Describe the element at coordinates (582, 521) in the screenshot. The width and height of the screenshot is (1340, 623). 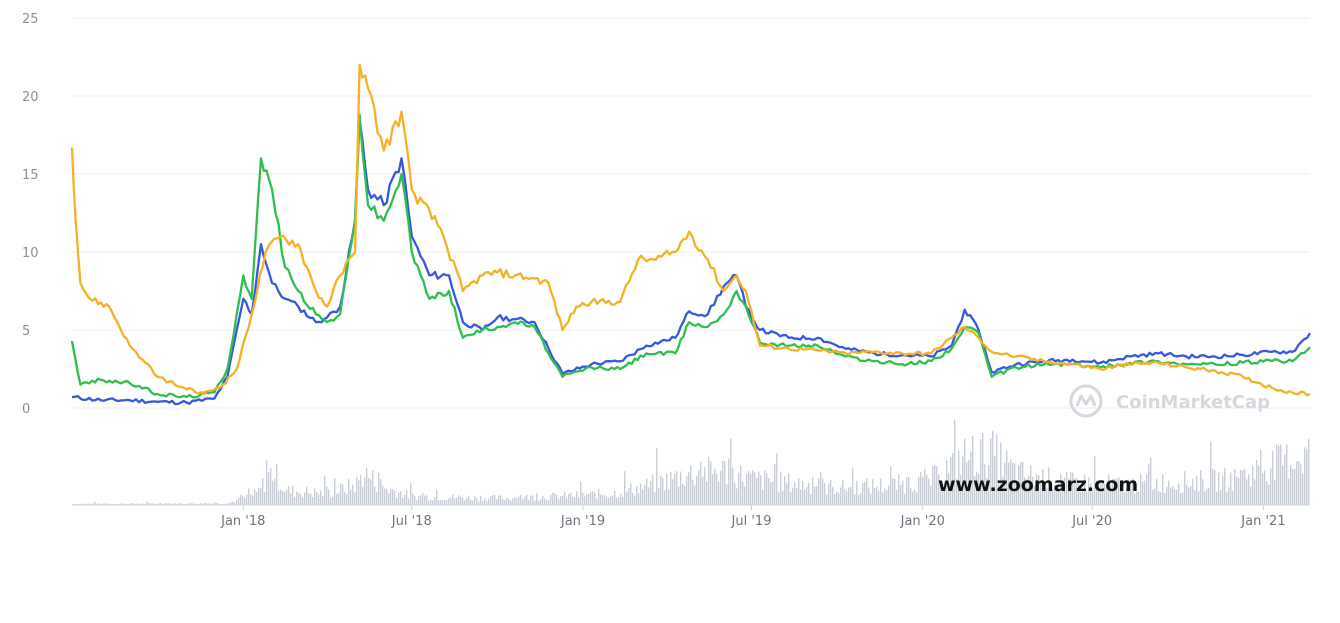
I see `x-tick-label: Jan '19` at that location.